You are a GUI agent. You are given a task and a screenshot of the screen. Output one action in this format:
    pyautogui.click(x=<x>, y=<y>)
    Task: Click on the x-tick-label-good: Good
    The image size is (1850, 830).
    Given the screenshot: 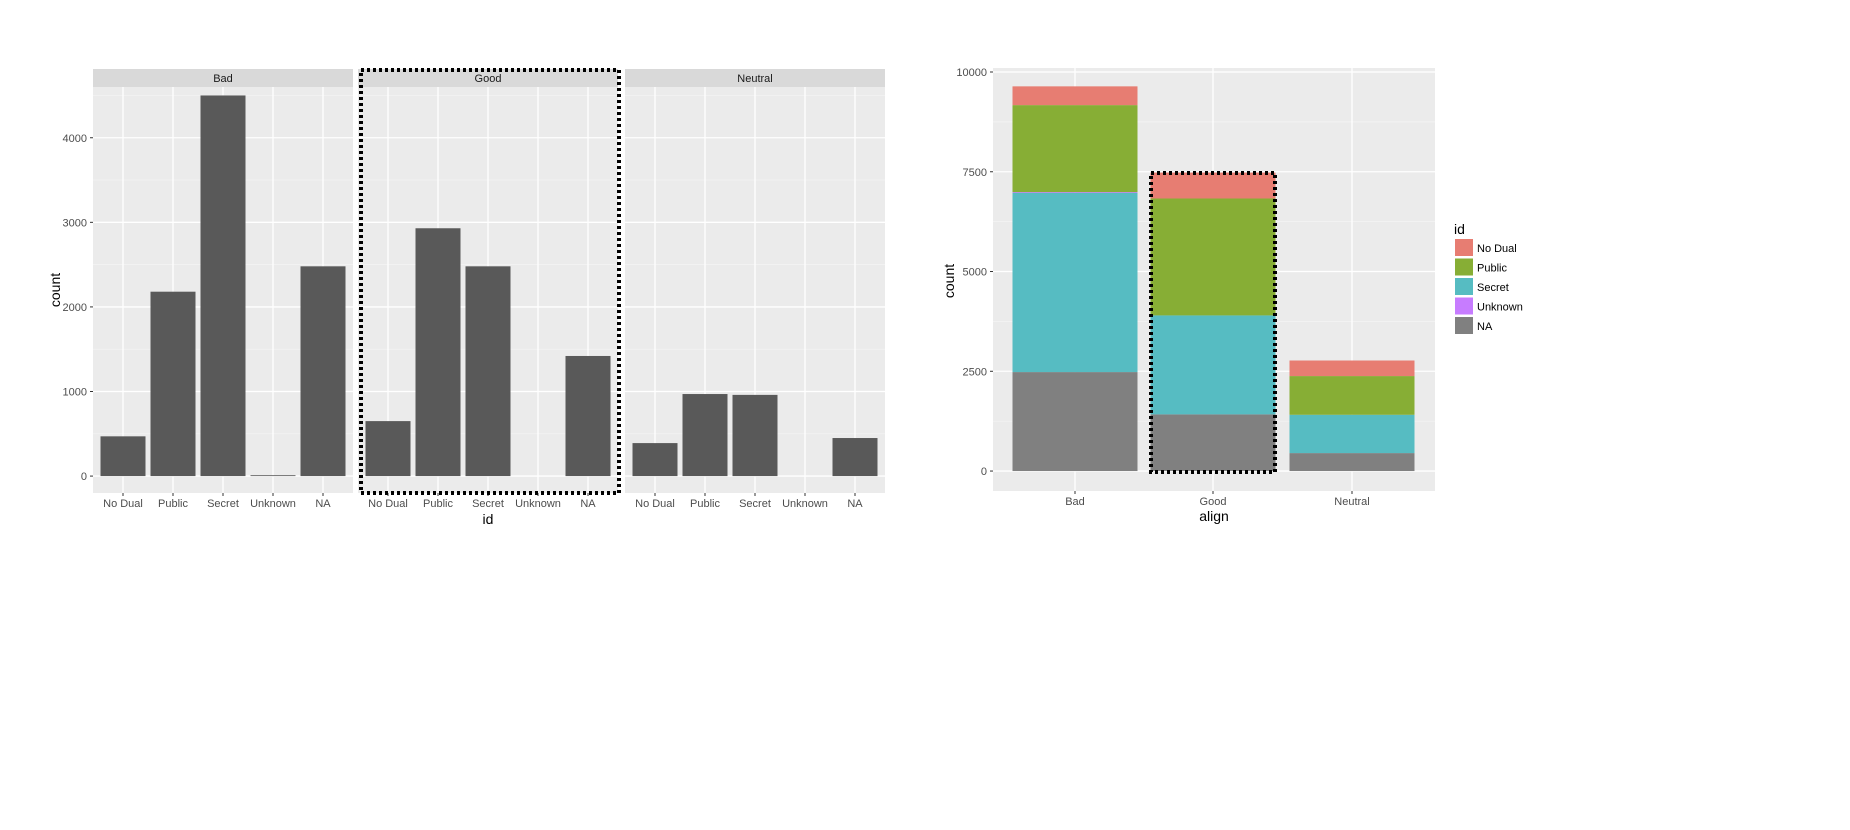 What is the action you would take?
    pyautogui.click(x=1213, y=502)
    